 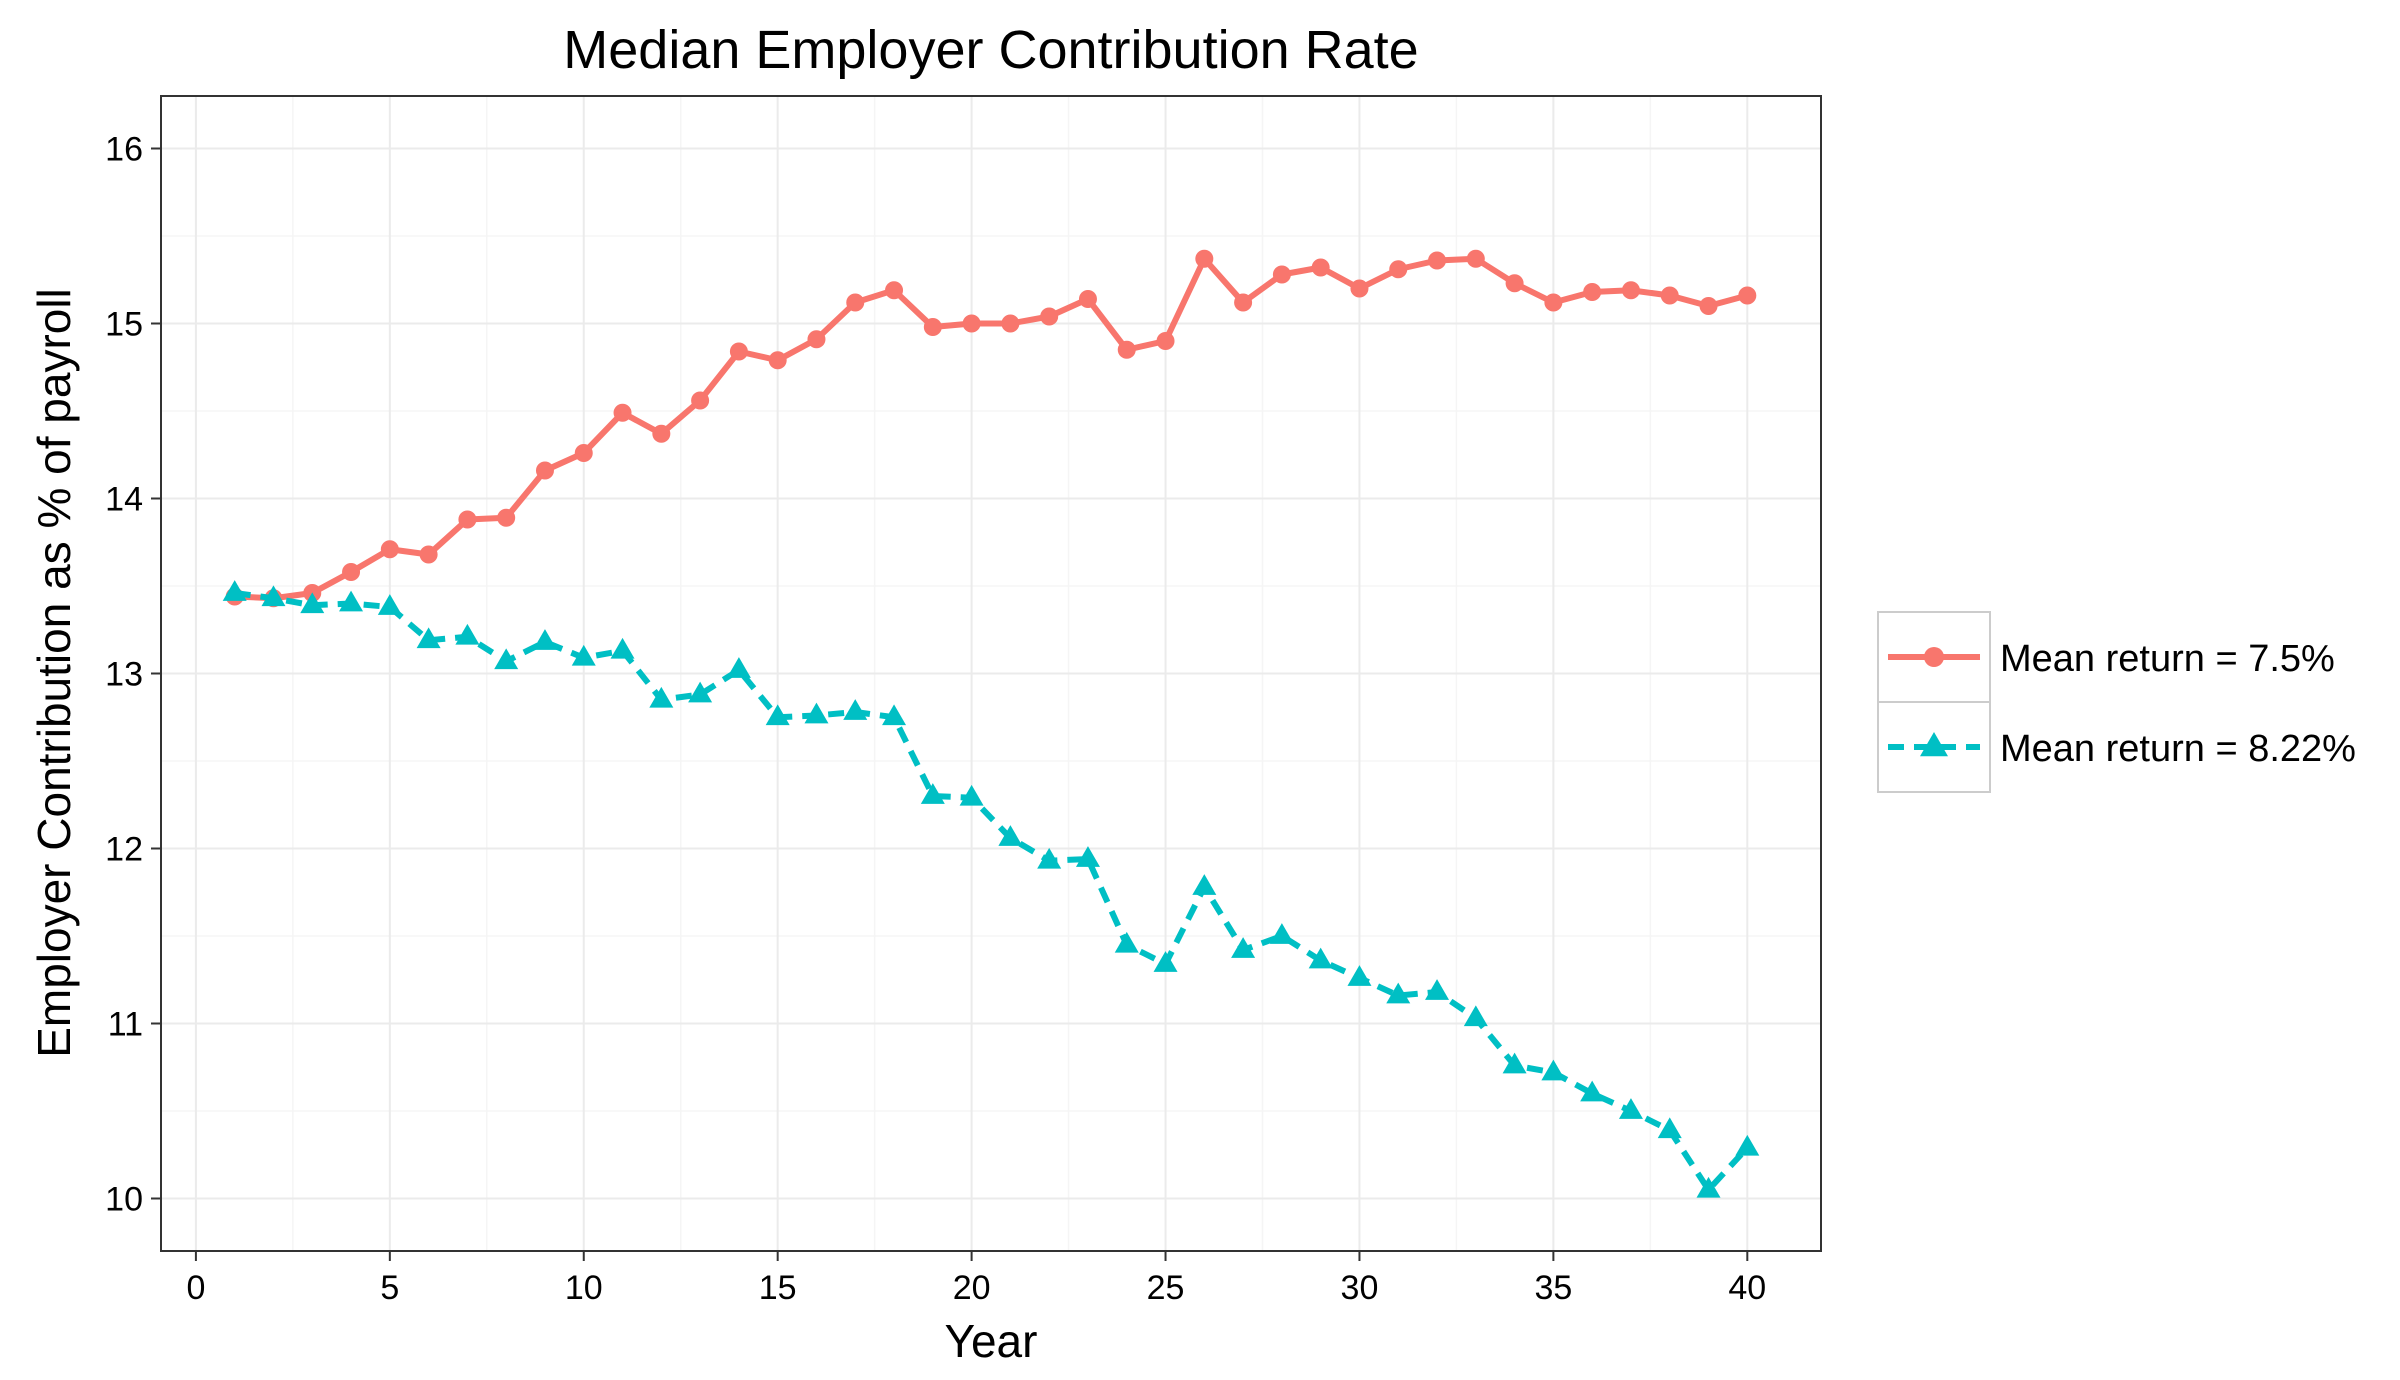 What do you see at coordinates (124, 150) in the screenshot?
I see `y-tick-label: 16` at bounding box center [124, 150].